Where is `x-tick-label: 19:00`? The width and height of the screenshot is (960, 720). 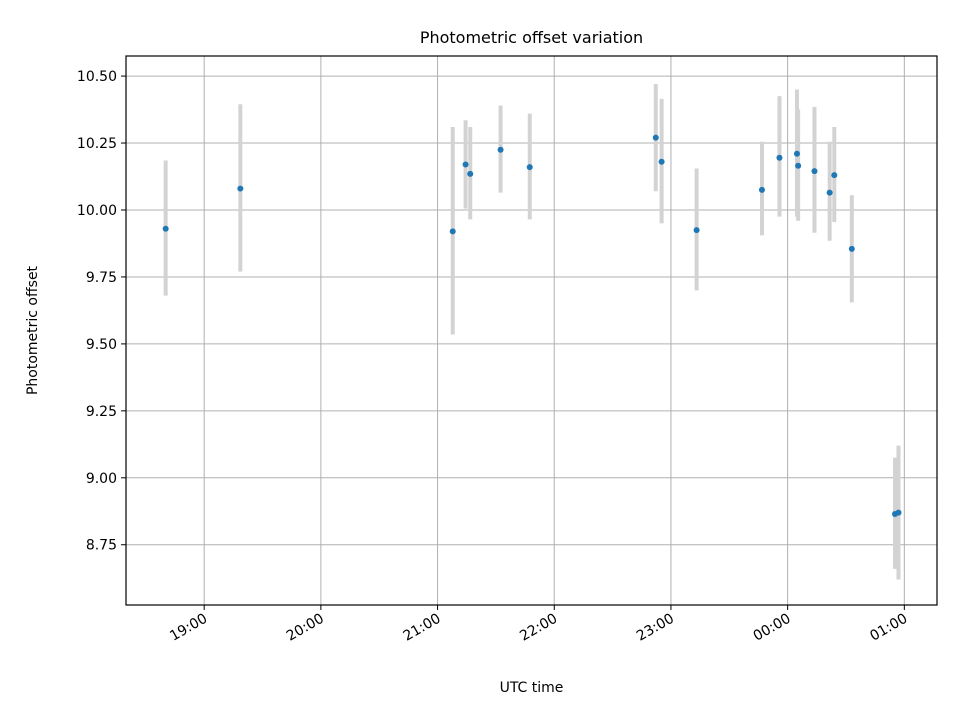 x-tick-label: 19:00 is located at coordinates (188, 628).